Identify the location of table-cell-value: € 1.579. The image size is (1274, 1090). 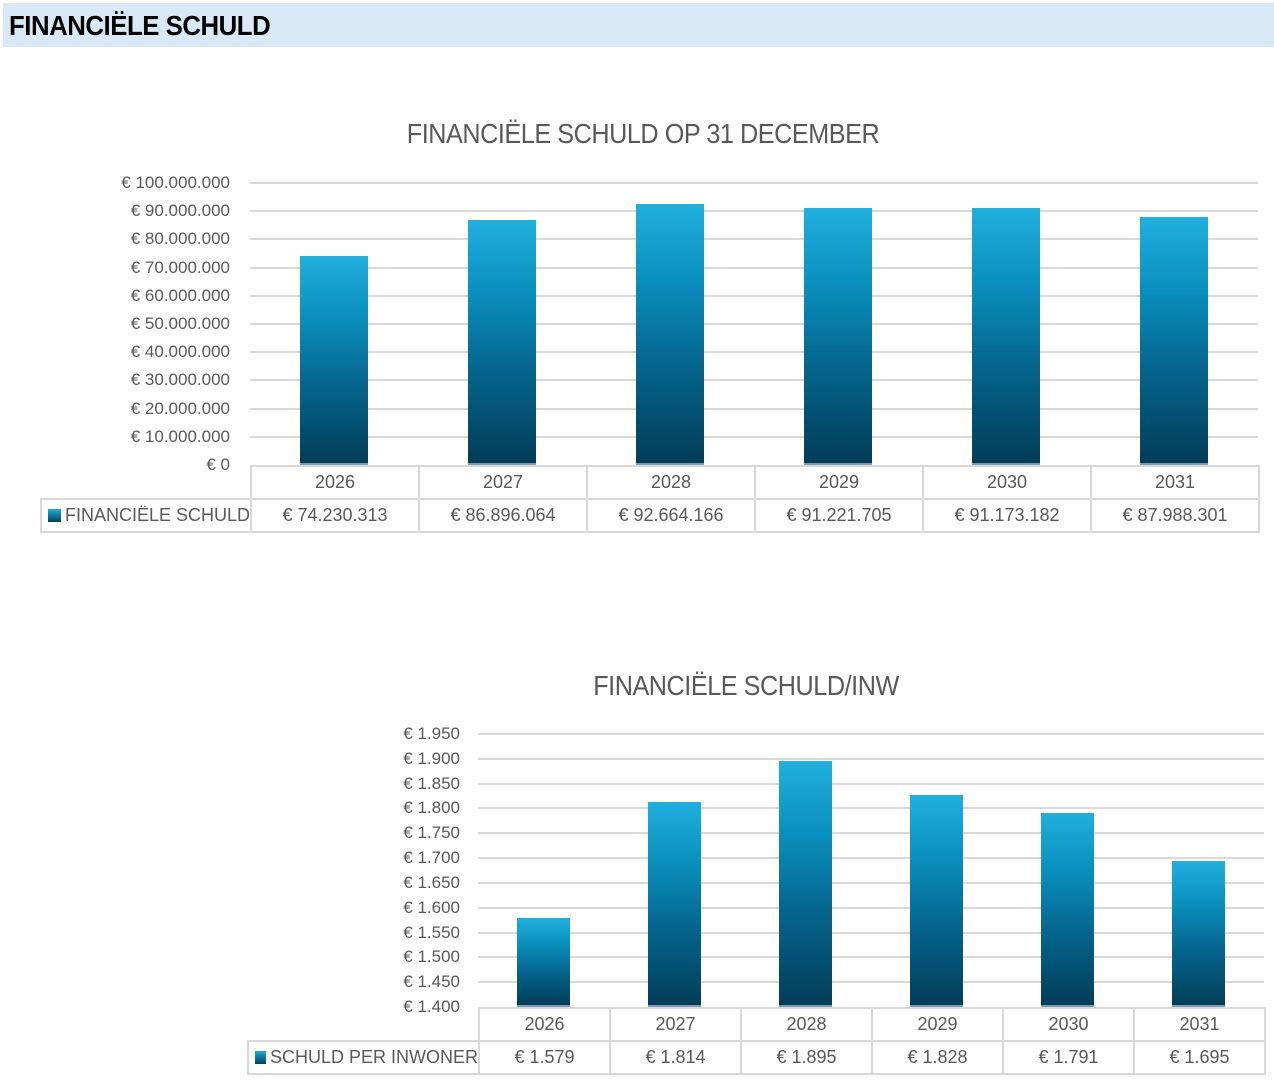
(544, 1057).